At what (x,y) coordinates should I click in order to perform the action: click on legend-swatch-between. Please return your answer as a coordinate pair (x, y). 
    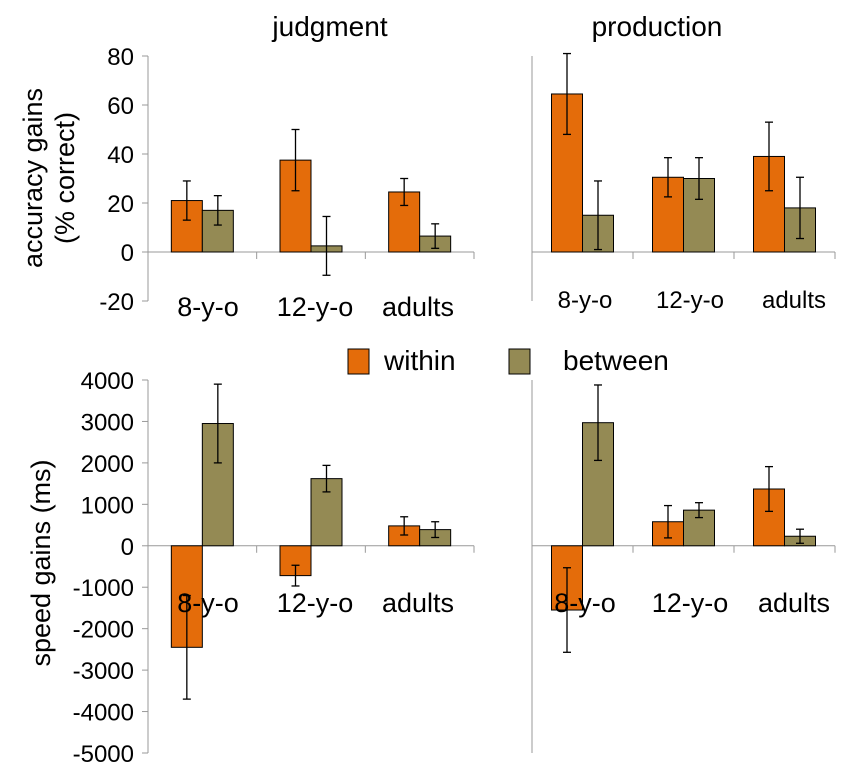
    Looking at the image, I should click on (519, 361).